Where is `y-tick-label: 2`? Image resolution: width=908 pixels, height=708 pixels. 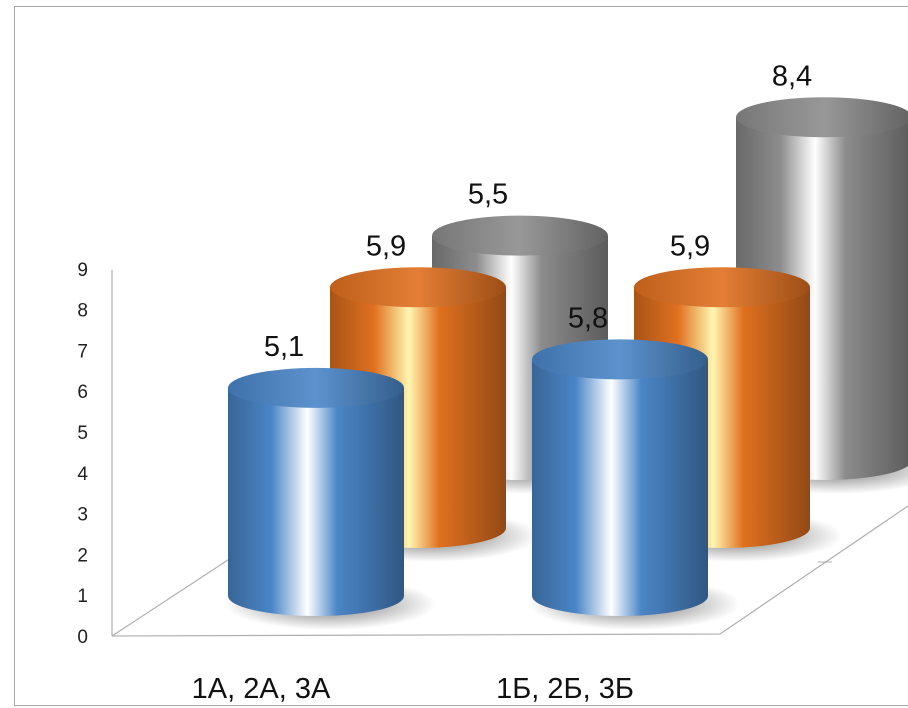
y-tick-label: 2 is located at coordinates (82, 555).